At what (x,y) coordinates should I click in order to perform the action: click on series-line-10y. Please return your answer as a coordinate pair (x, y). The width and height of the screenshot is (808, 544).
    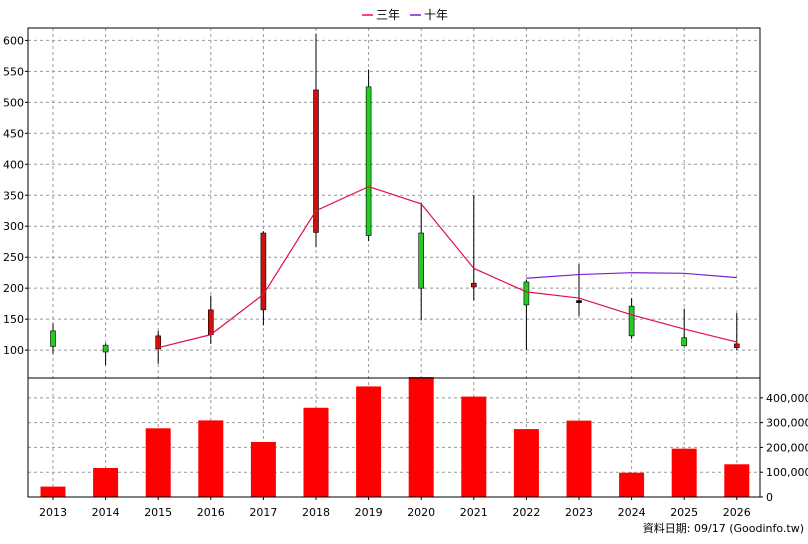
    Looking at the image, I should click on (631, 275).